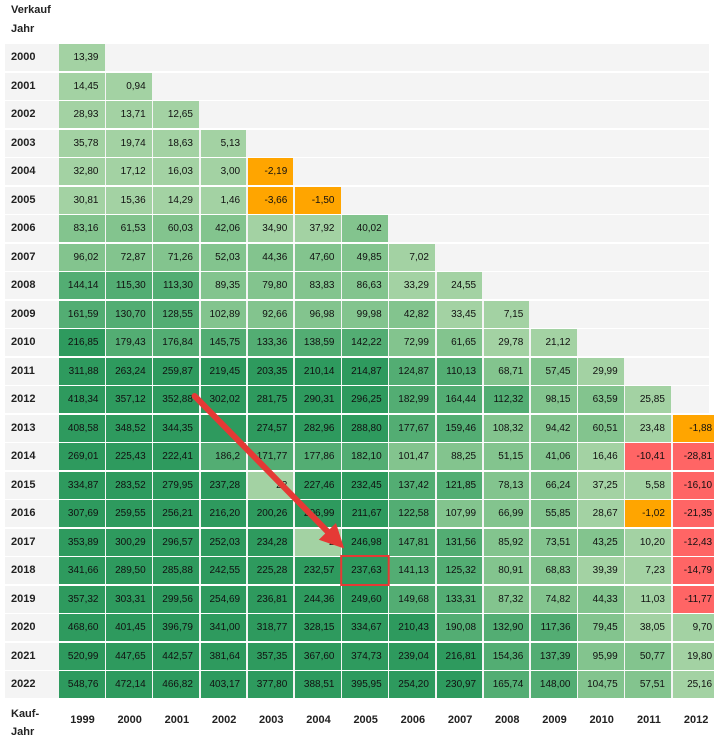 The height and width of the screenshot is (739, 714). Describe the element at coordinates (23, 256) in the screenshot. I see `row-label-2007: 2007` at that location.